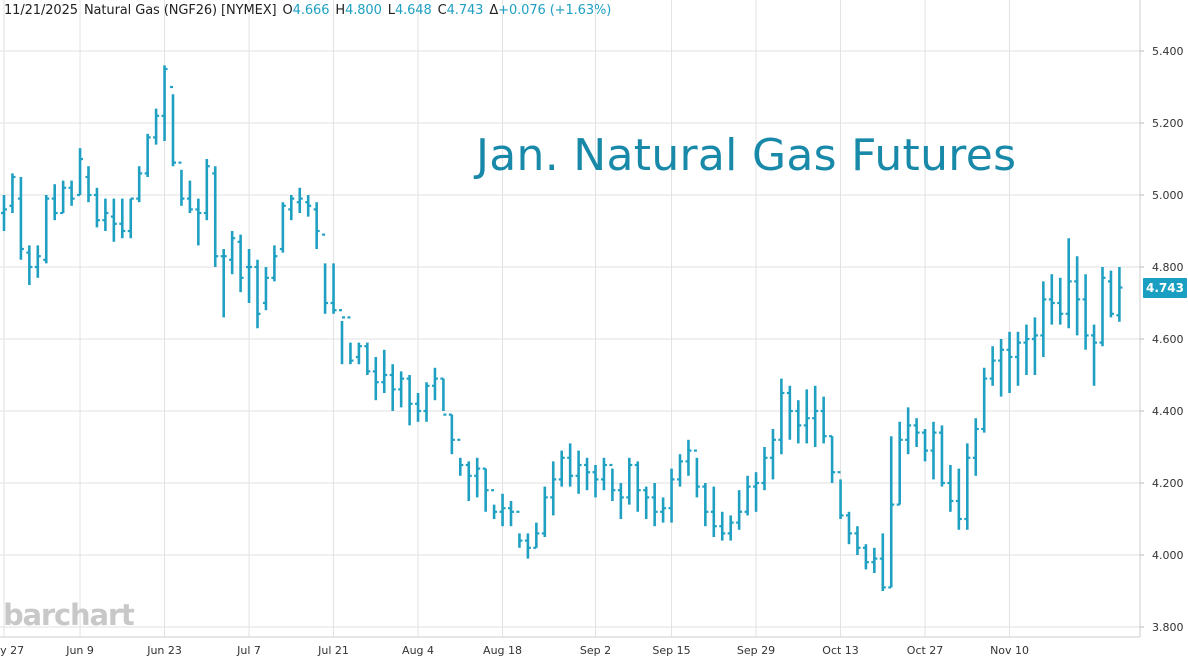 This screenshot has height=666, width=1188. Describe the element at coordinates (333, 650) in the screenshot. I see `x-tick-label: Jul 21` at that location.